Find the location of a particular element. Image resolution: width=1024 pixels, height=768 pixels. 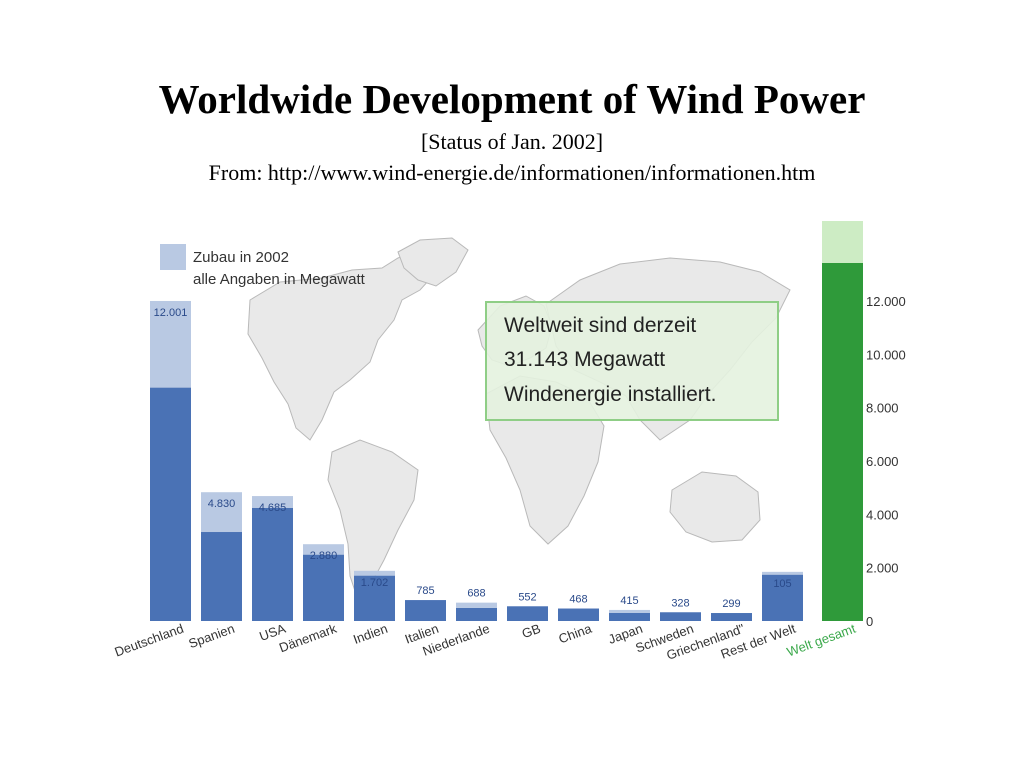

bar-value-label: 299 is located at coordinates (731, 604).